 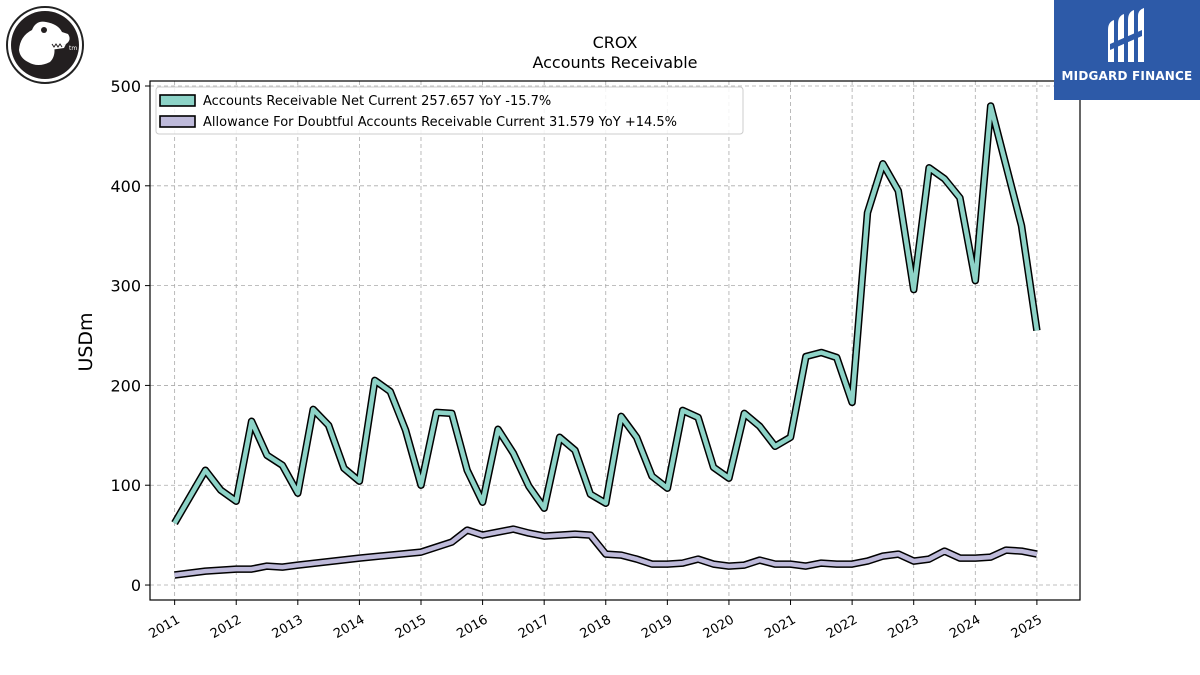 What do you see at coordinates (125, 86) in the screenshot?
I see `y-tick-label: 500` at bounding box center [125, 86].